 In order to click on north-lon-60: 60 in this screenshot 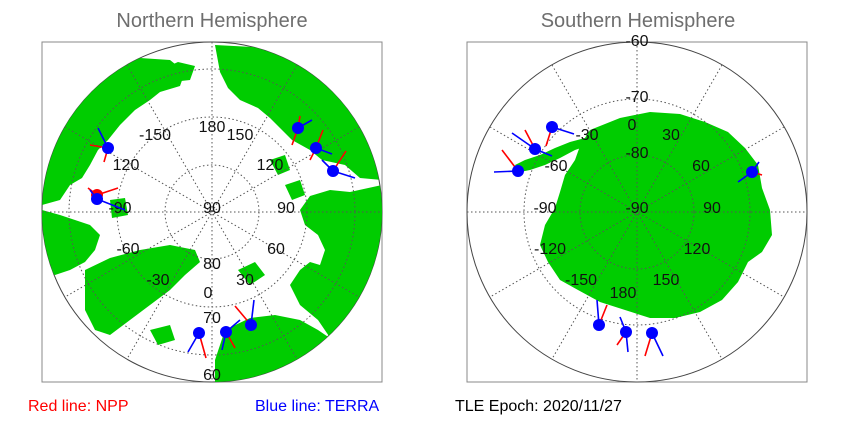, I will do `click(276, 249)`.